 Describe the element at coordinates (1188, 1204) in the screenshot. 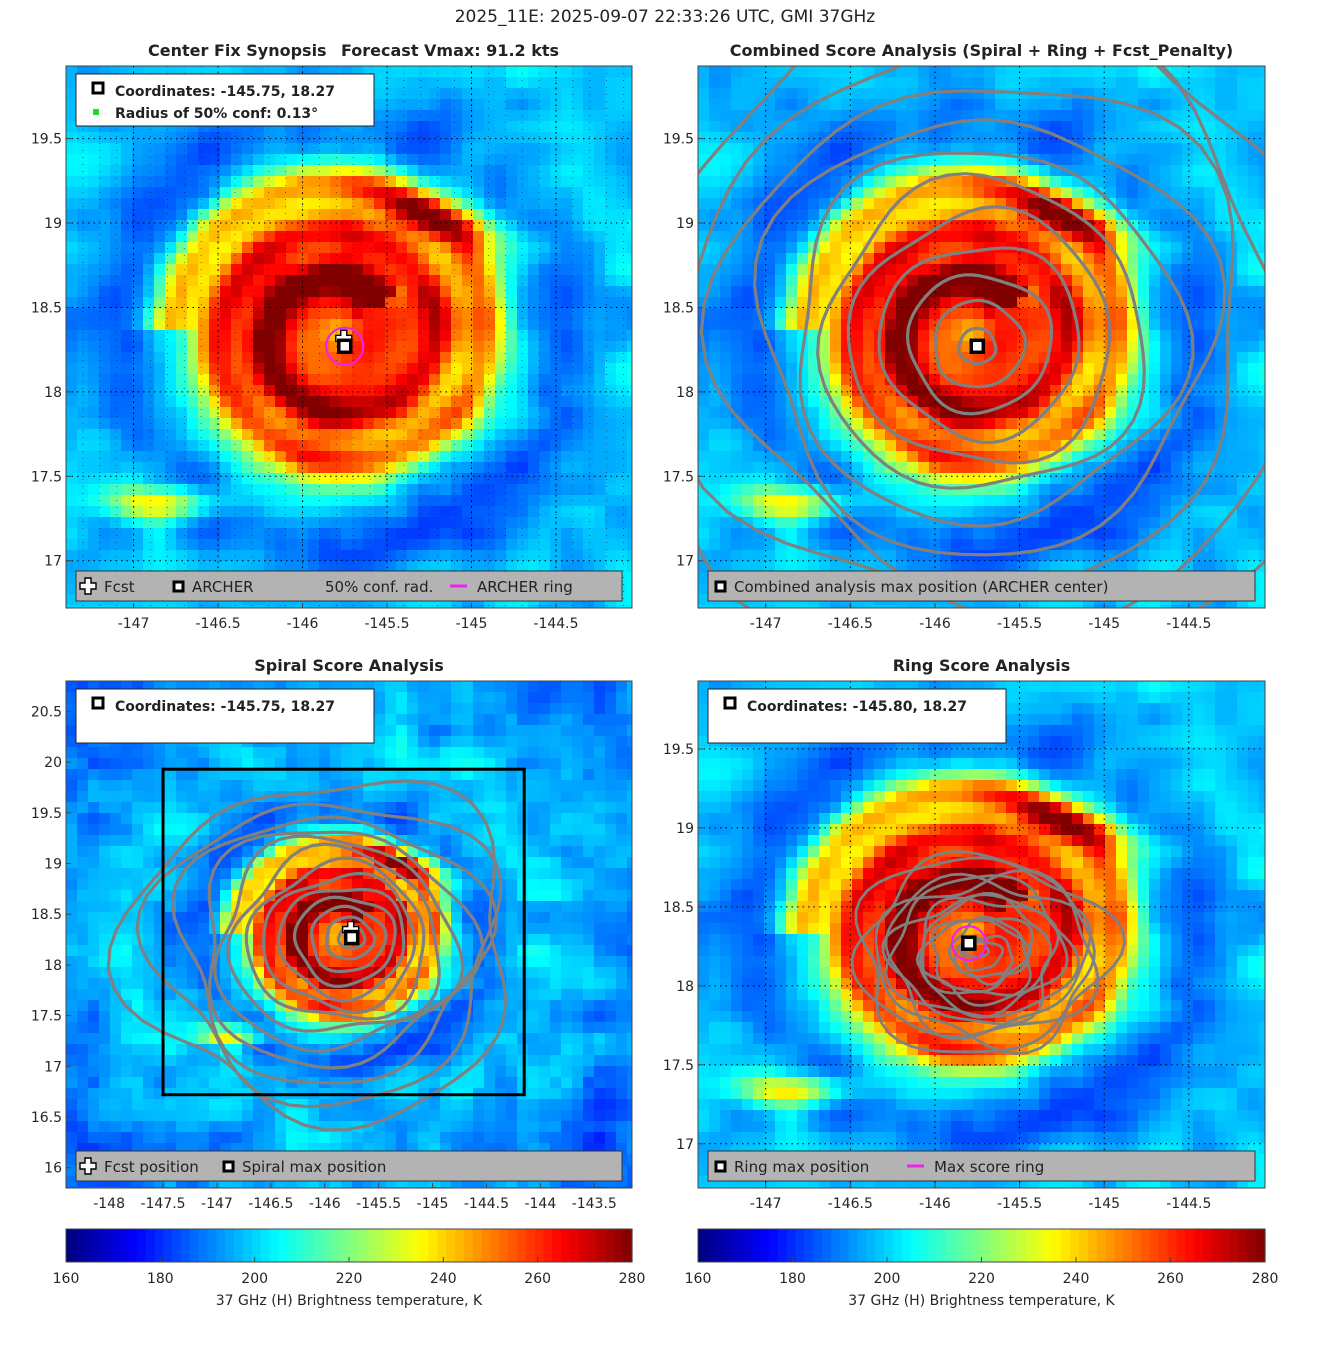

I see `tick-label-x: -144.5` at that location.